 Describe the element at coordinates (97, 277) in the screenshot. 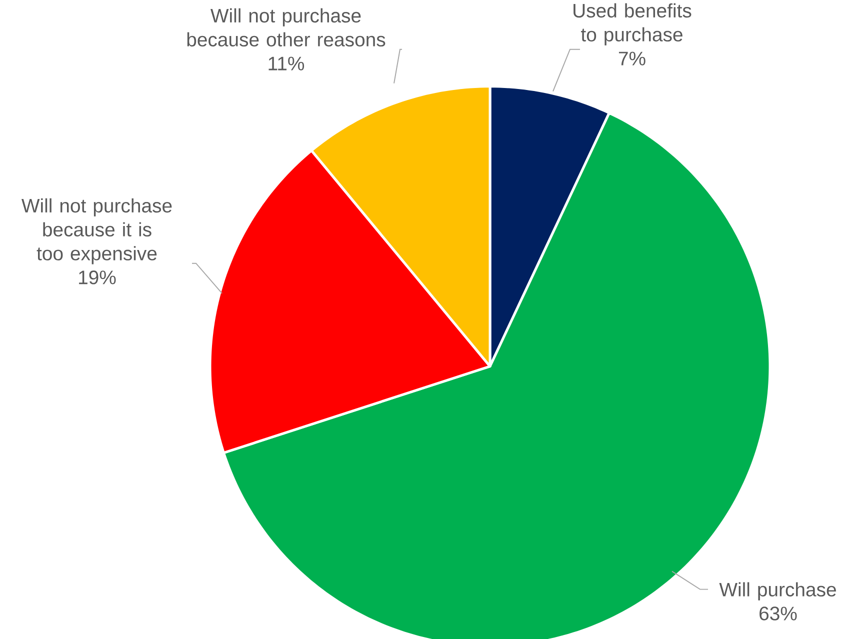

I see `data-label: 19%` at that location.